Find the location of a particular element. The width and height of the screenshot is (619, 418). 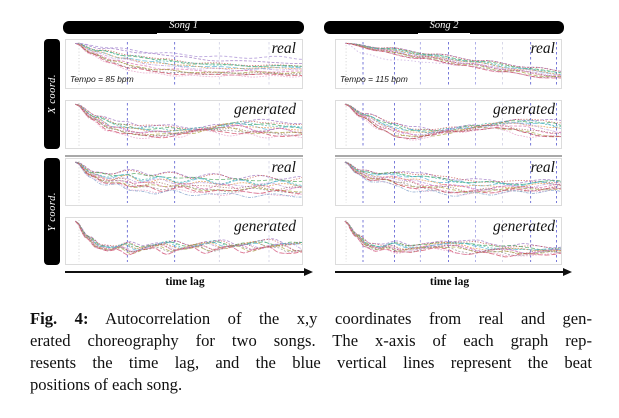

song2-header-bar: Song 2 is located at coordinates (444, 27).